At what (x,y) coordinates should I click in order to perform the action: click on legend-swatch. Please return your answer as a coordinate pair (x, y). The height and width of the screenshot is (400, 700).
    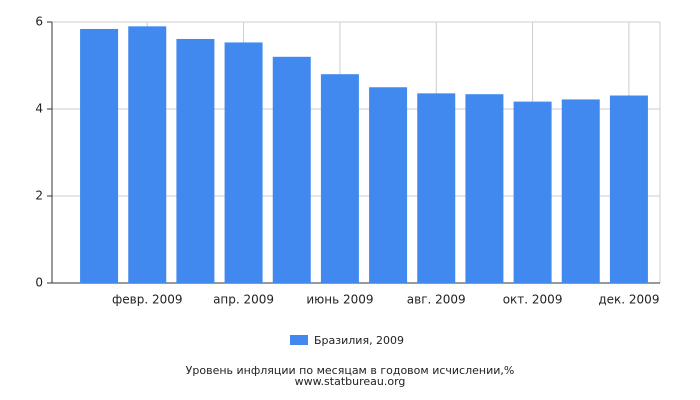
    Looking at the image, I should click on (299, 340).